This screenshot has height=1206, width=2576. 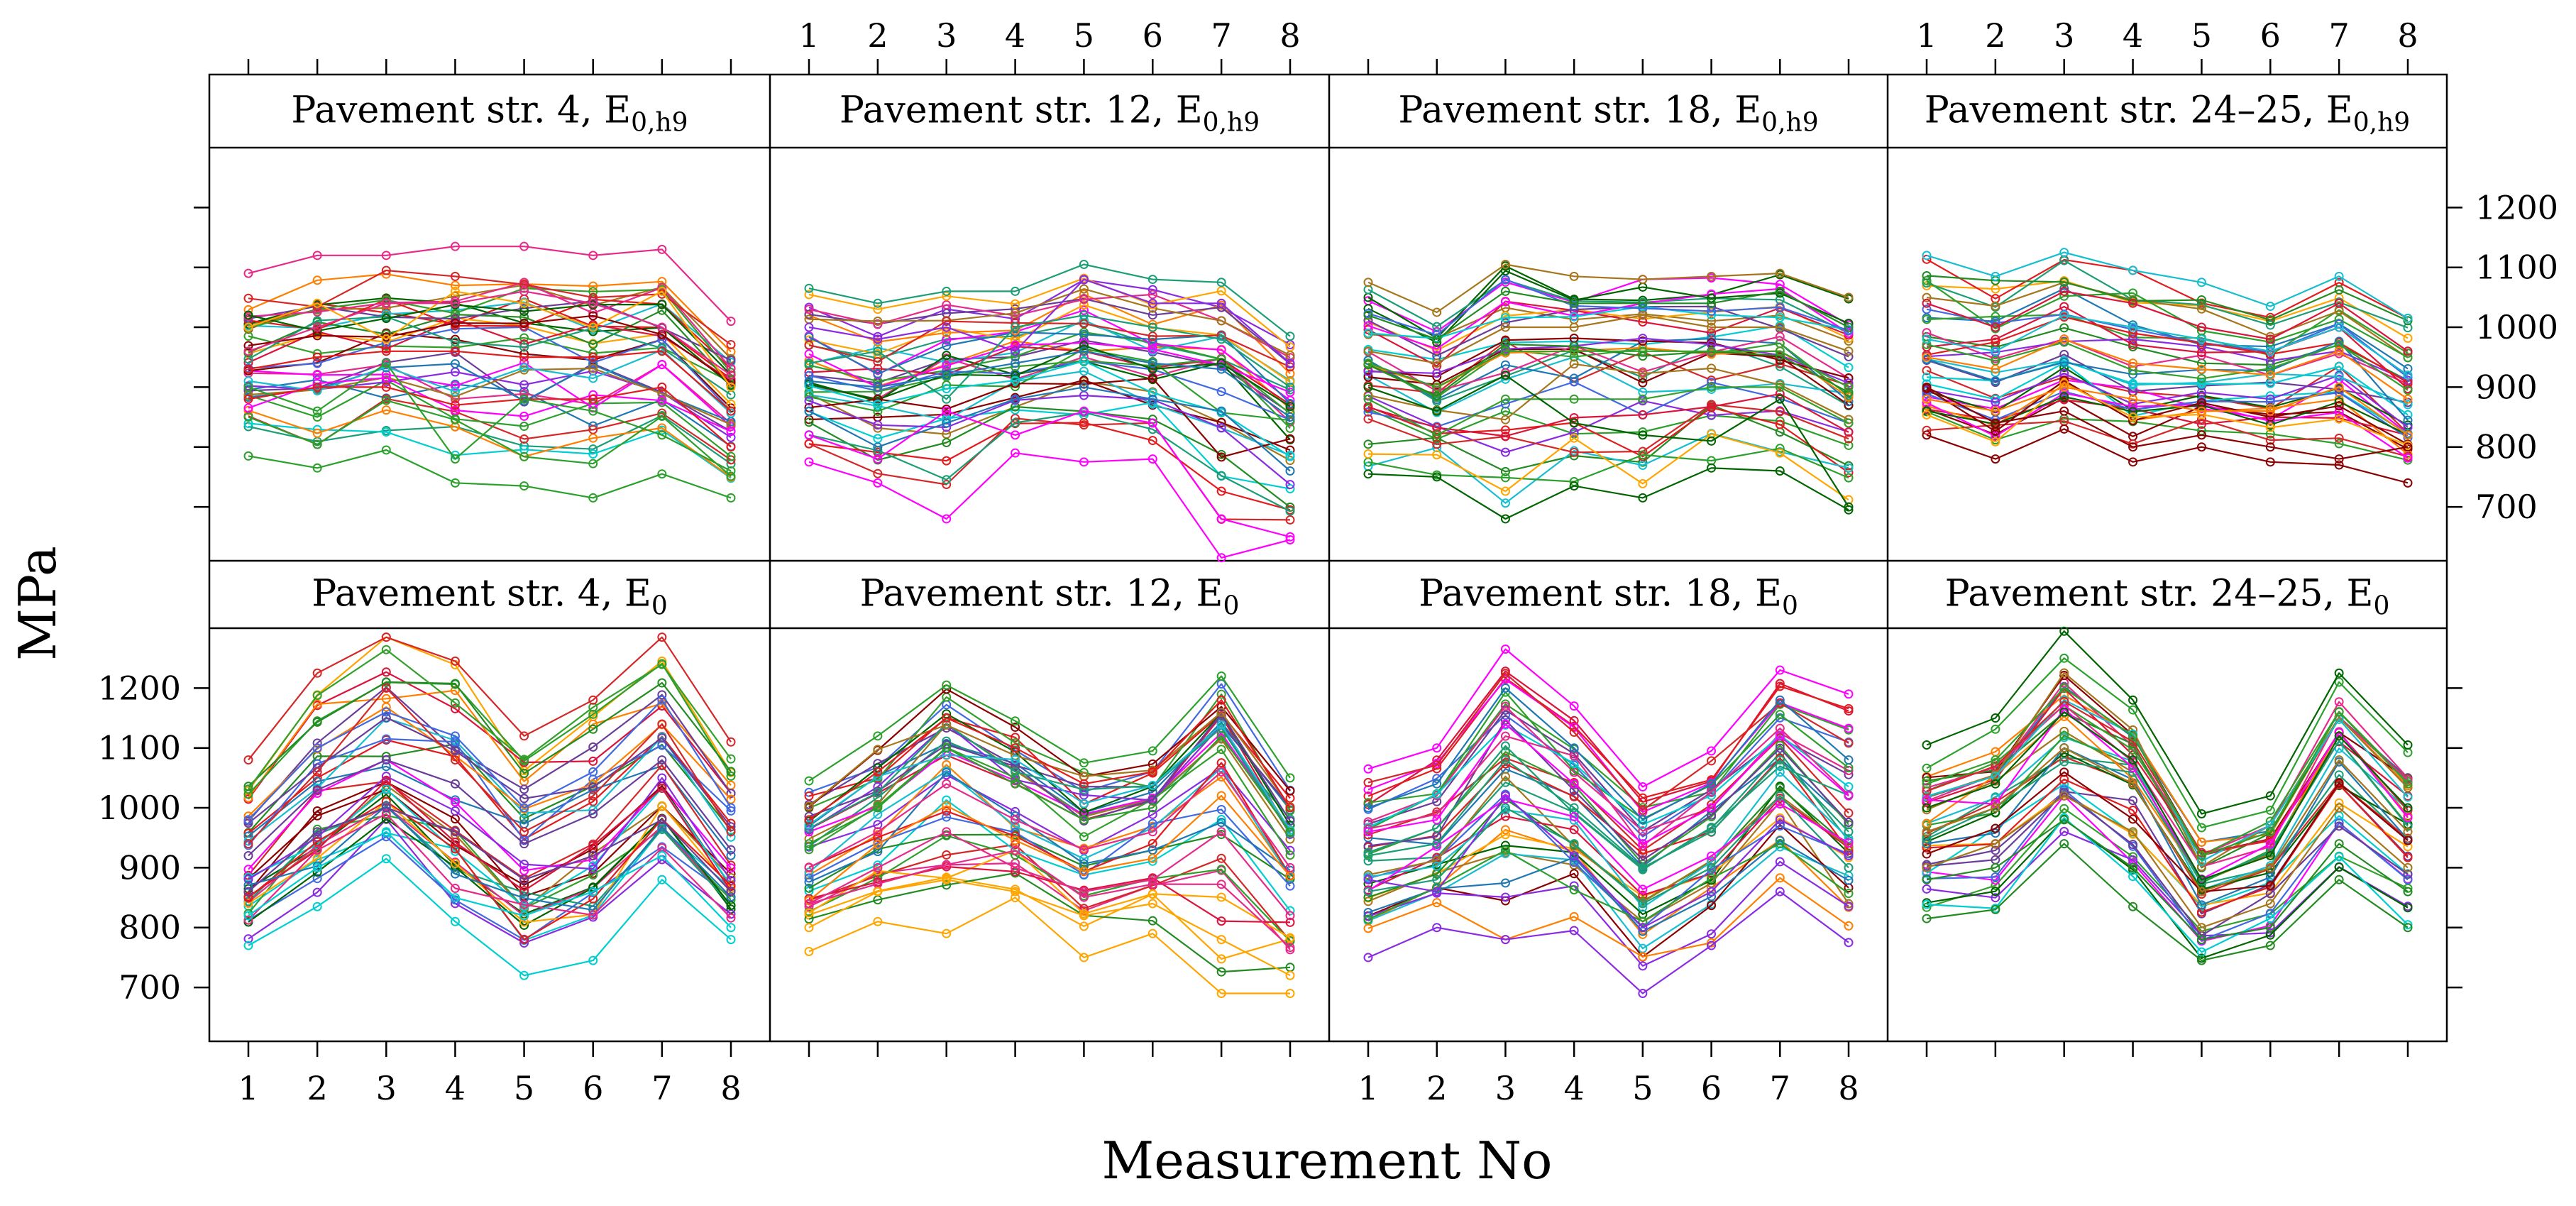 I want to click on x-tick-label: 5, so click(x=2201, y=35).